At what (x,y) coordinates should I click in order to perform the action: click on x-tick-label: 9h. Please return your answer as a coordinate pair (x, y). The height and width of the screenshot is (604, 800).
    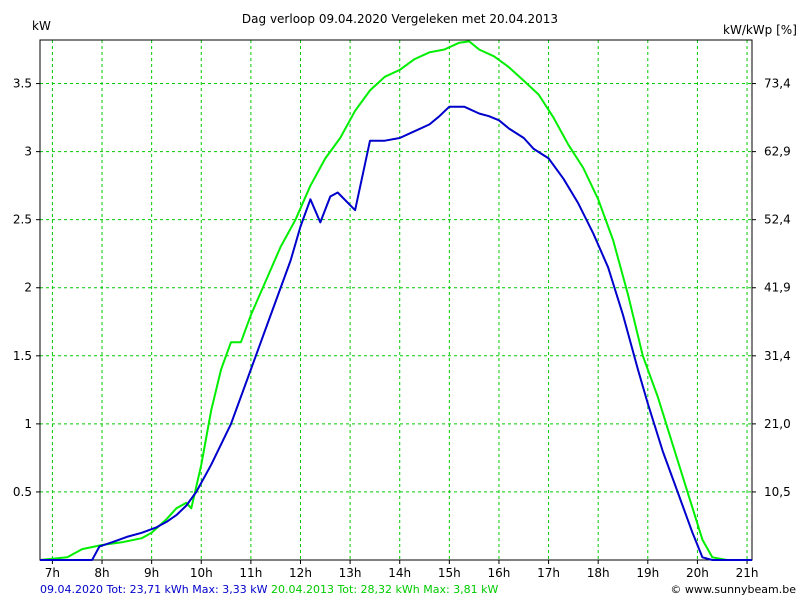
    Looking at the image, I should click on (151, 573).